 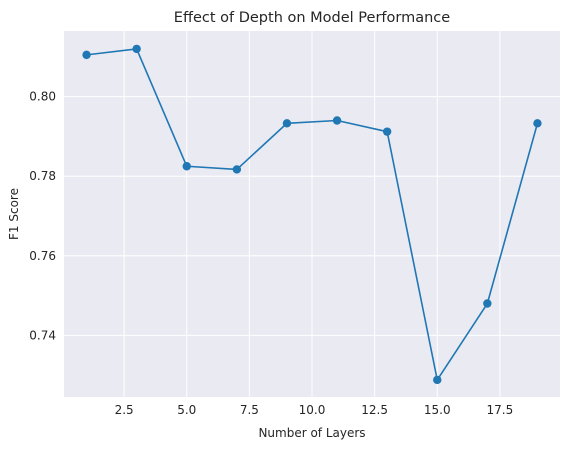 I want to click on x-tick-label: 5.0, so click(x=186, y=410).